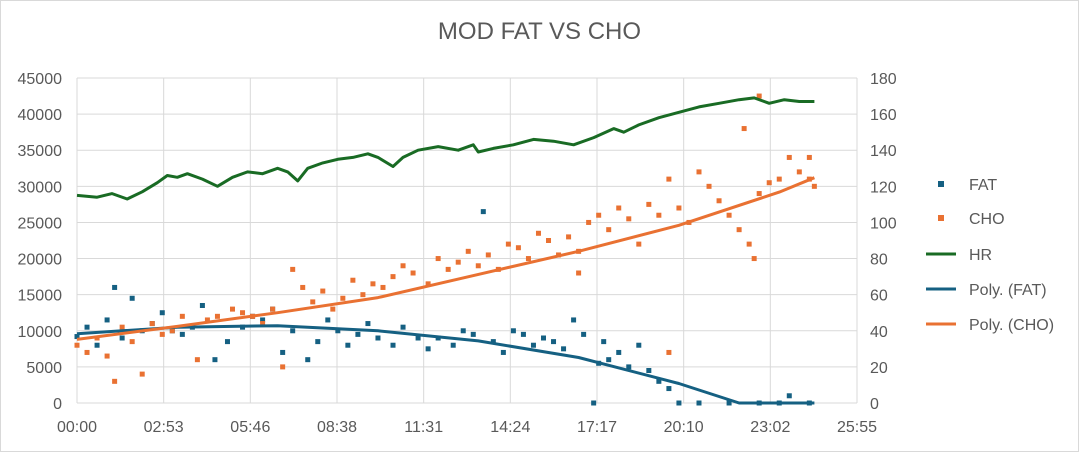 This screenshot has height=452, width=1079. Describe the element at coordinates (40, 332) in the screenshot. I see `y-left-tick-label: 10000` at that location.